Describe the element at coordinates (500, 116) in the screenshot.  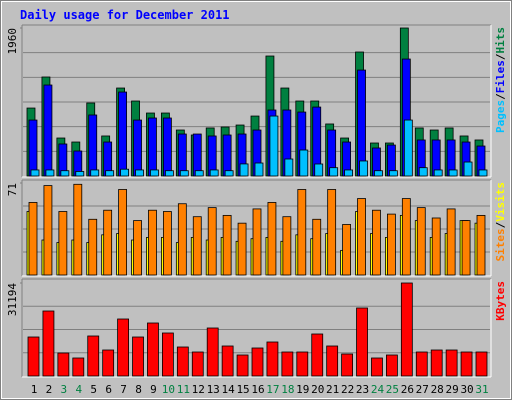
I see `legend-entry: Pages` at that location.